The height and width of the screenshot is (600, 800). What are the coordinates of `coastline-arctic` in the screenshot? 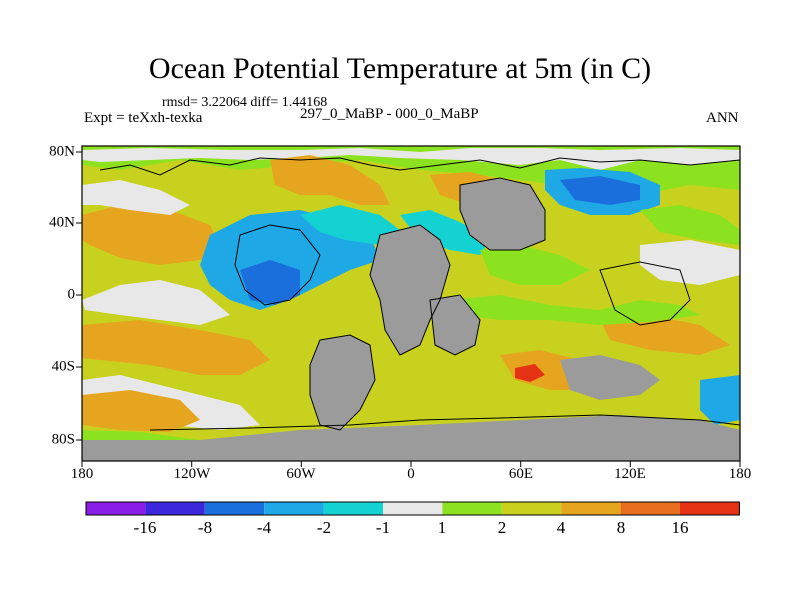 It's located at (419, 166).